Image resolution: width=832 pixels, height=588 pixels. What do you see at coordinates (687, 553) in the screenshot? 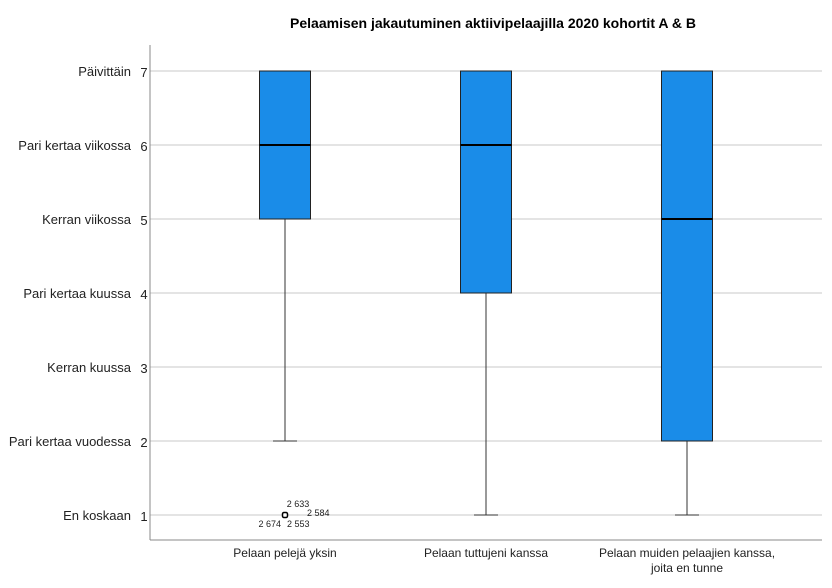
I see `x-category-label: Pelaan muiden pelaajien kanssa,` at bounding box center [687, 553].